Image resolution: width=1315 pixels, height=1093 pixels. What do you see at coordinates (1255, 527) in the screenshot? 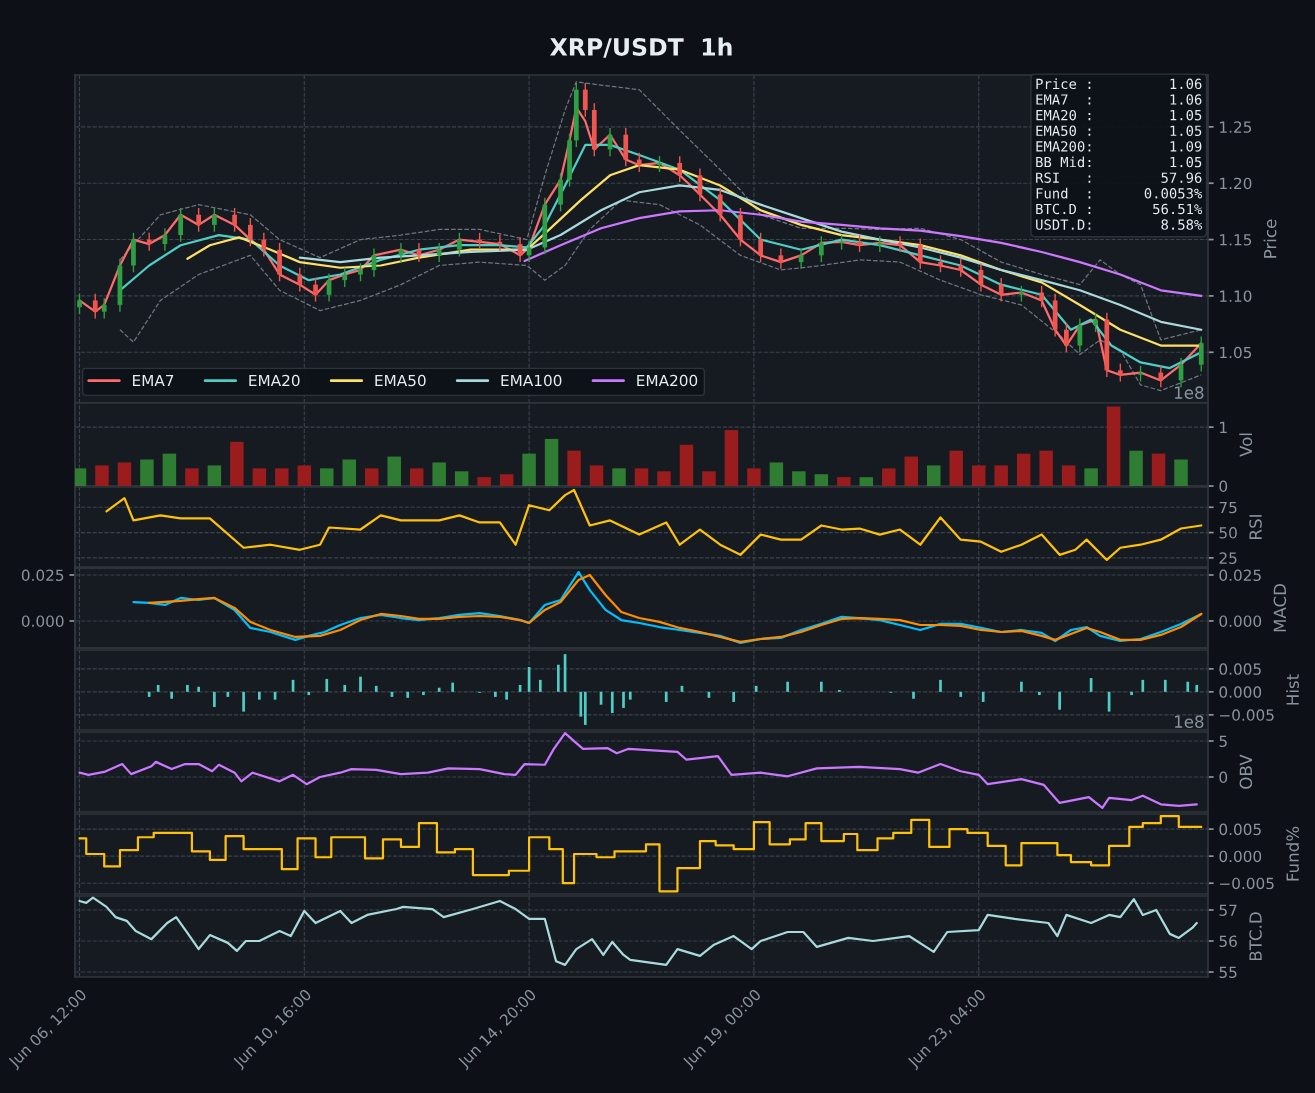
I see `y-axis-title: RSI` at bounding box center [1255, 527].